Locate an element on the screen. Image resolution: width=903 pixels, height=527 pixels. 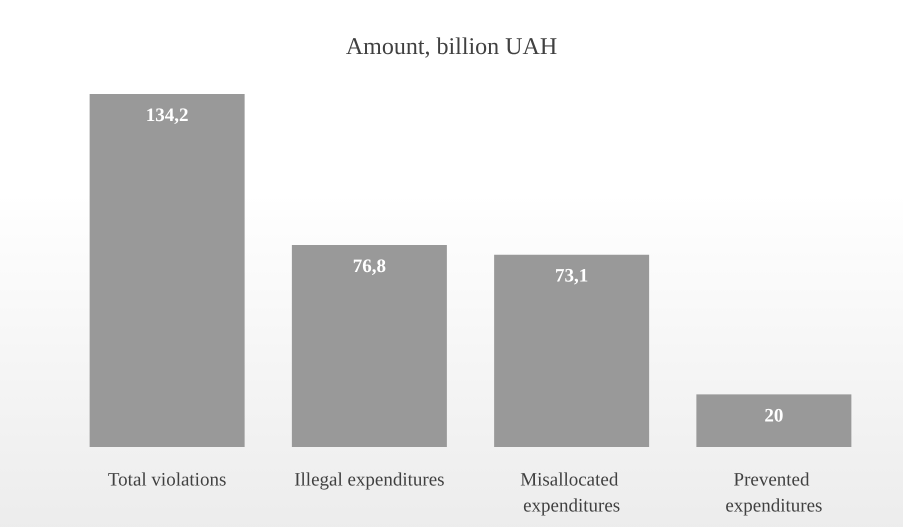
x-tick-label: Prevented expenditures is located at coordinates (773, 493).